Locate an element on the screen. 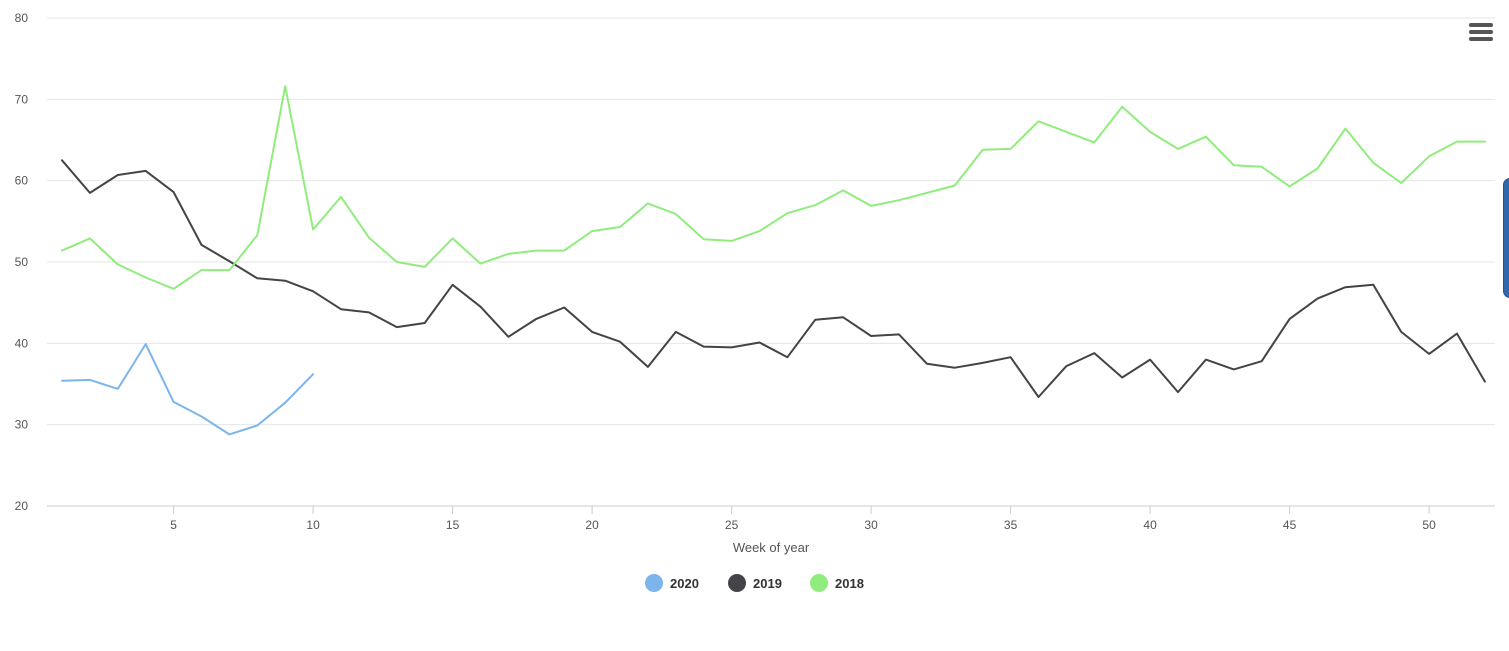 This screenshot has height=651, width=1509. y-axis: 20 30 40 50 60 70 80 is located at coordinates (22, 262).